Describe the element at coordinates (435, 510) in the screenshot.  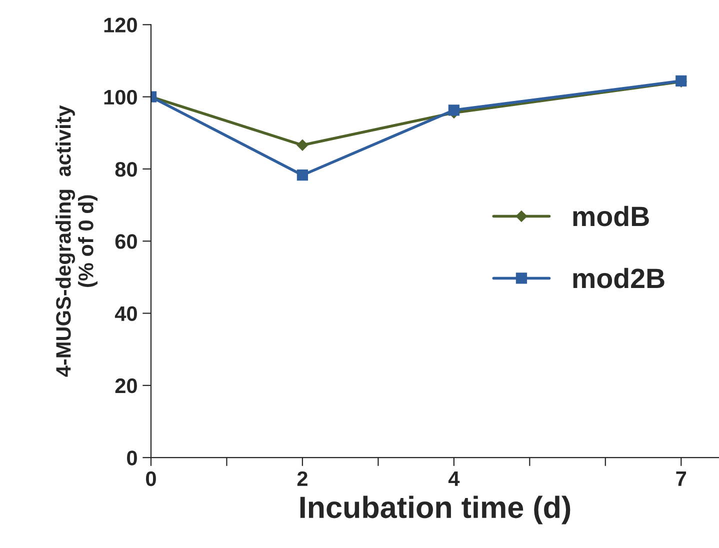
I see `x-axis-title: Incubation time (d)` at that location.